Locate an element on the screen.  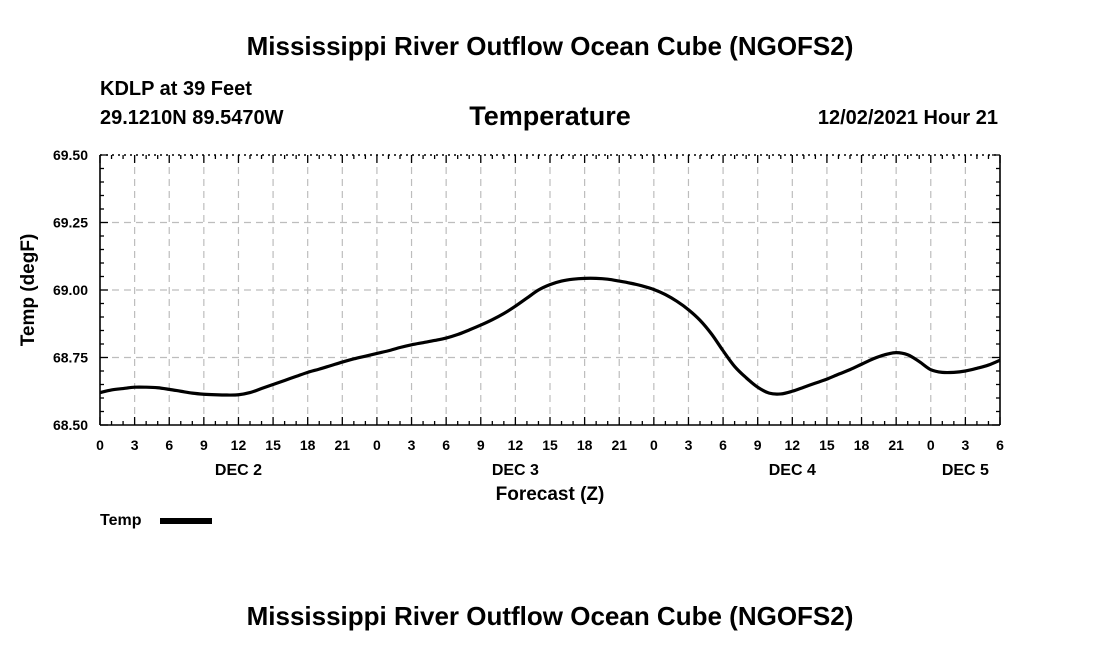
x-tick-labels: 0 3 6 9 12 15 18 21 0 3 6 9 12 15 18 21 0 3 6 9 12 15 18 21 0 3 6 is located at coordinates (550, 445).